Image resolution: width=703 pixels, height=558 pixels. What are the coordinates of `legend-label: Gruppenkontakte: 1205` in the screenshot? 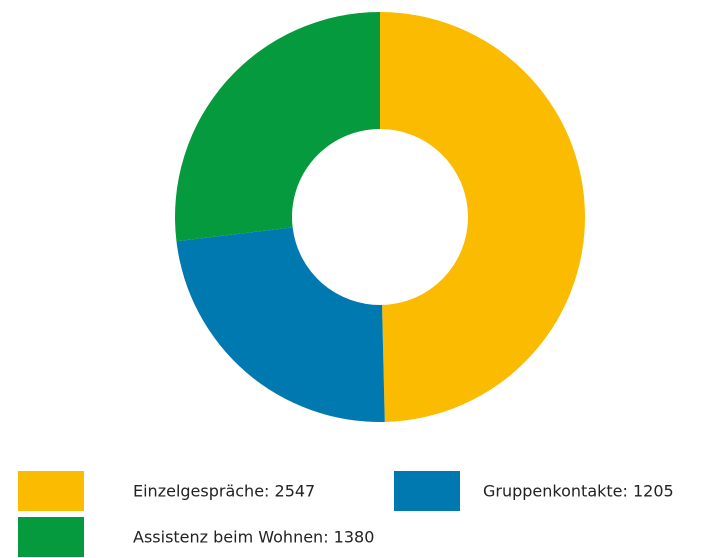 It's located at (578, 491).